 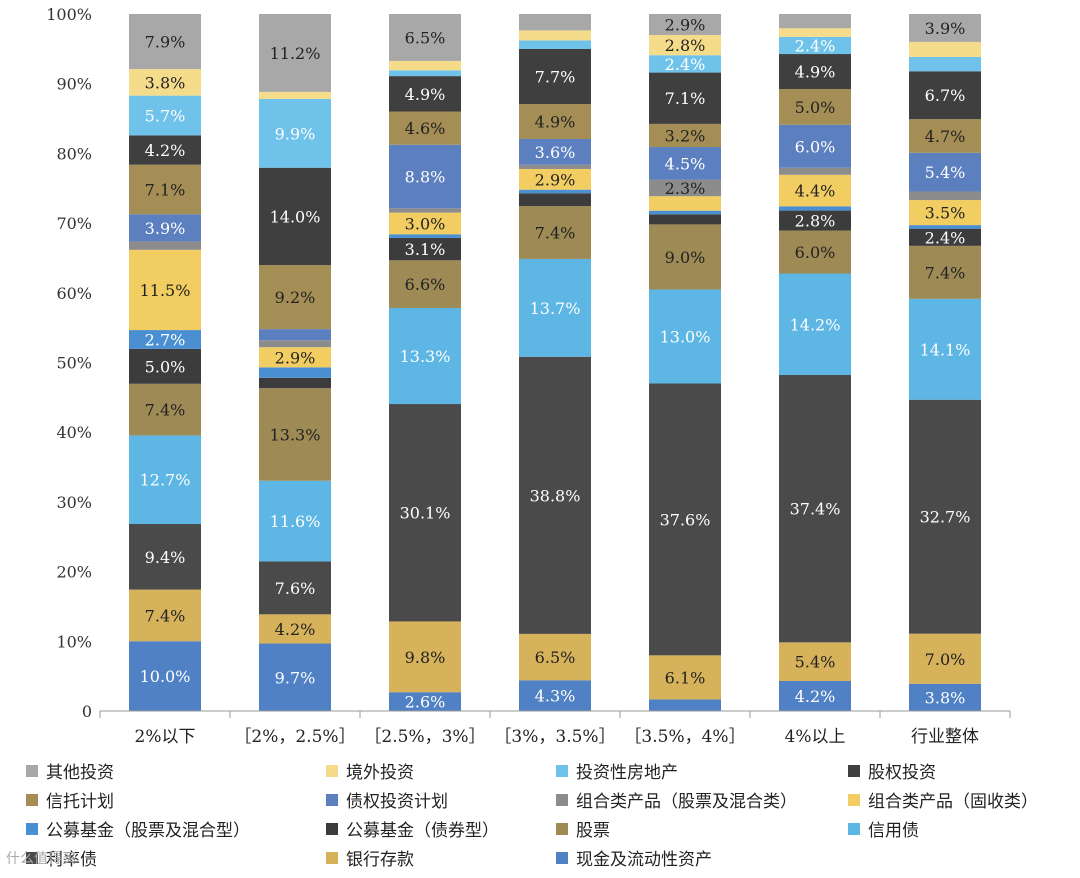 I want to click on data-label: 3.9%, so click(x=945, y=28).